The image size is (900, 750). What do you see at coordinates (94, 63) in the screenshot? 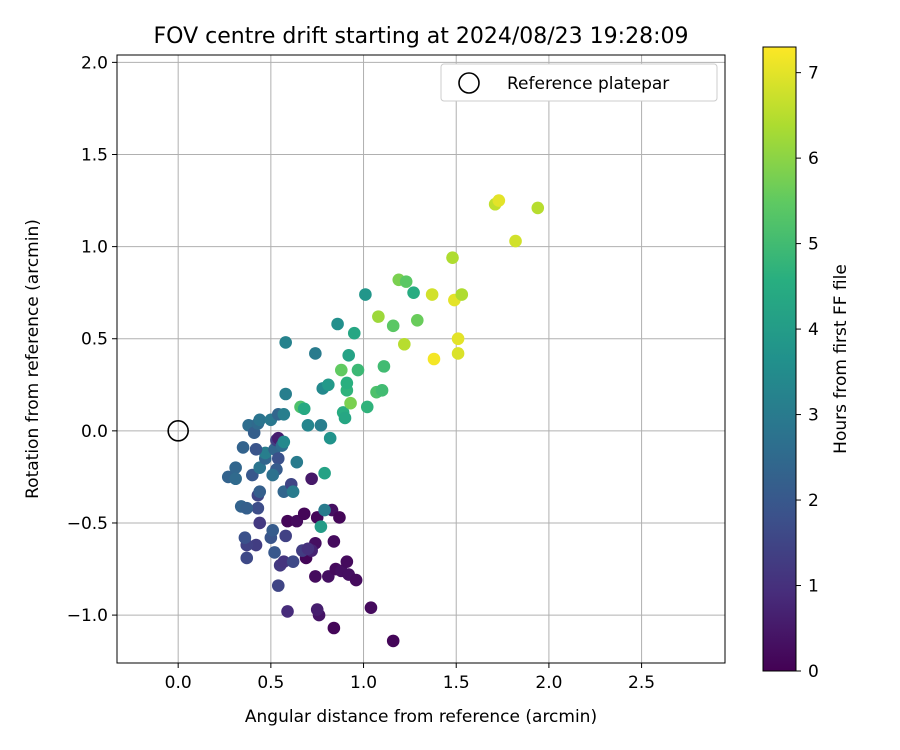
I see `y-tick-label: 2.0` at bounding box center [94, 63].